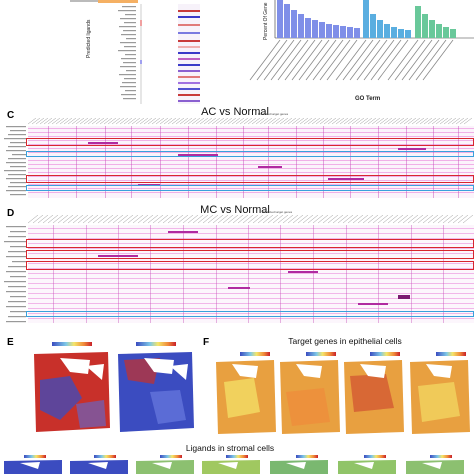  Describe the element at coordinates (235, 210) in the screenshot. I see `panel-d-title: MC vs Normal` at that location.